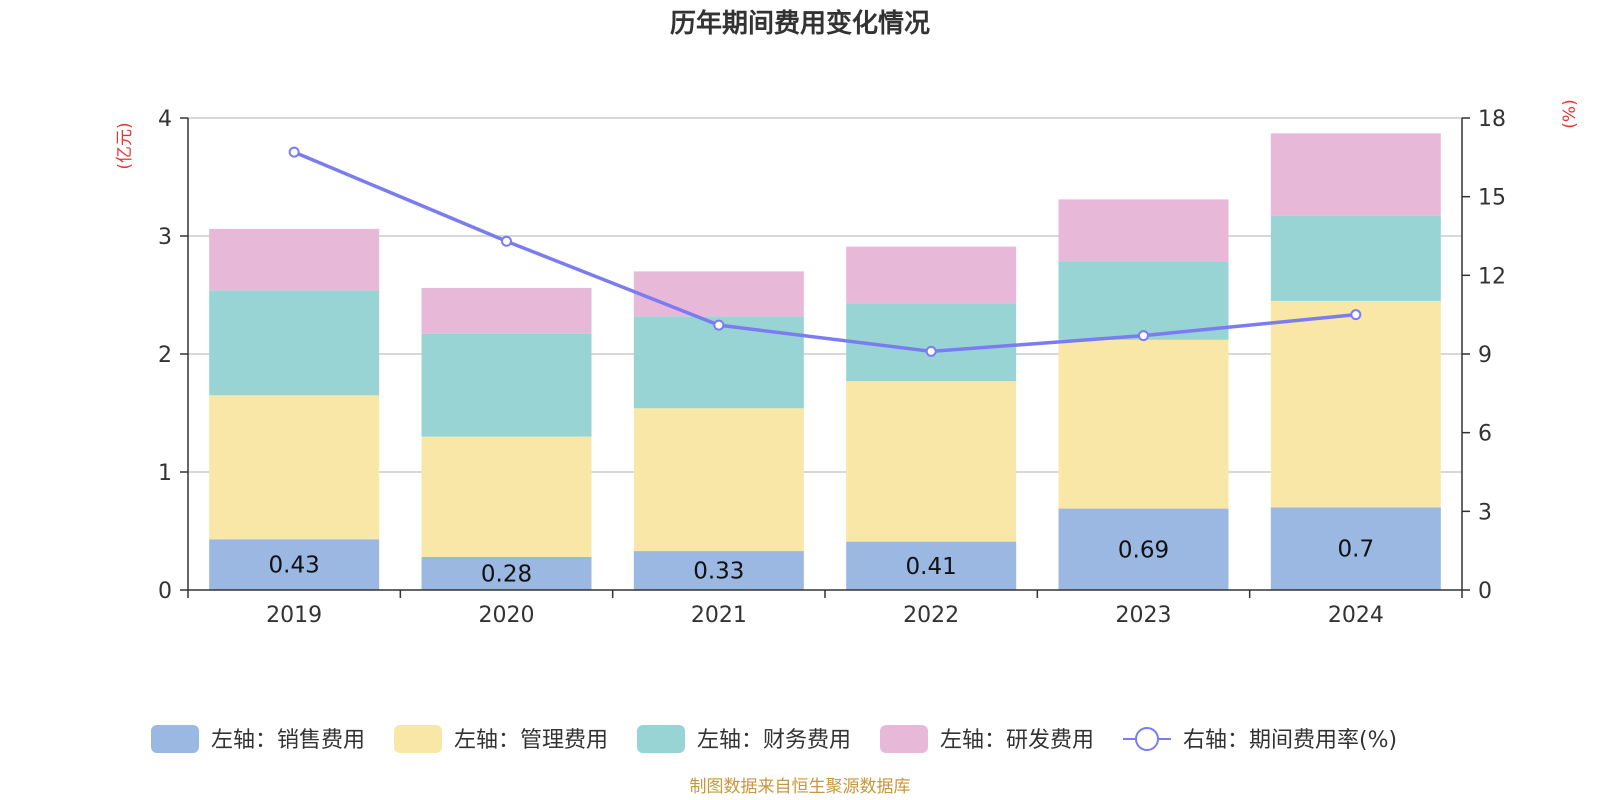  Describe the element at coordinates (165, 355) in the screenshot. I see `left-tick-label: 2` at that location.